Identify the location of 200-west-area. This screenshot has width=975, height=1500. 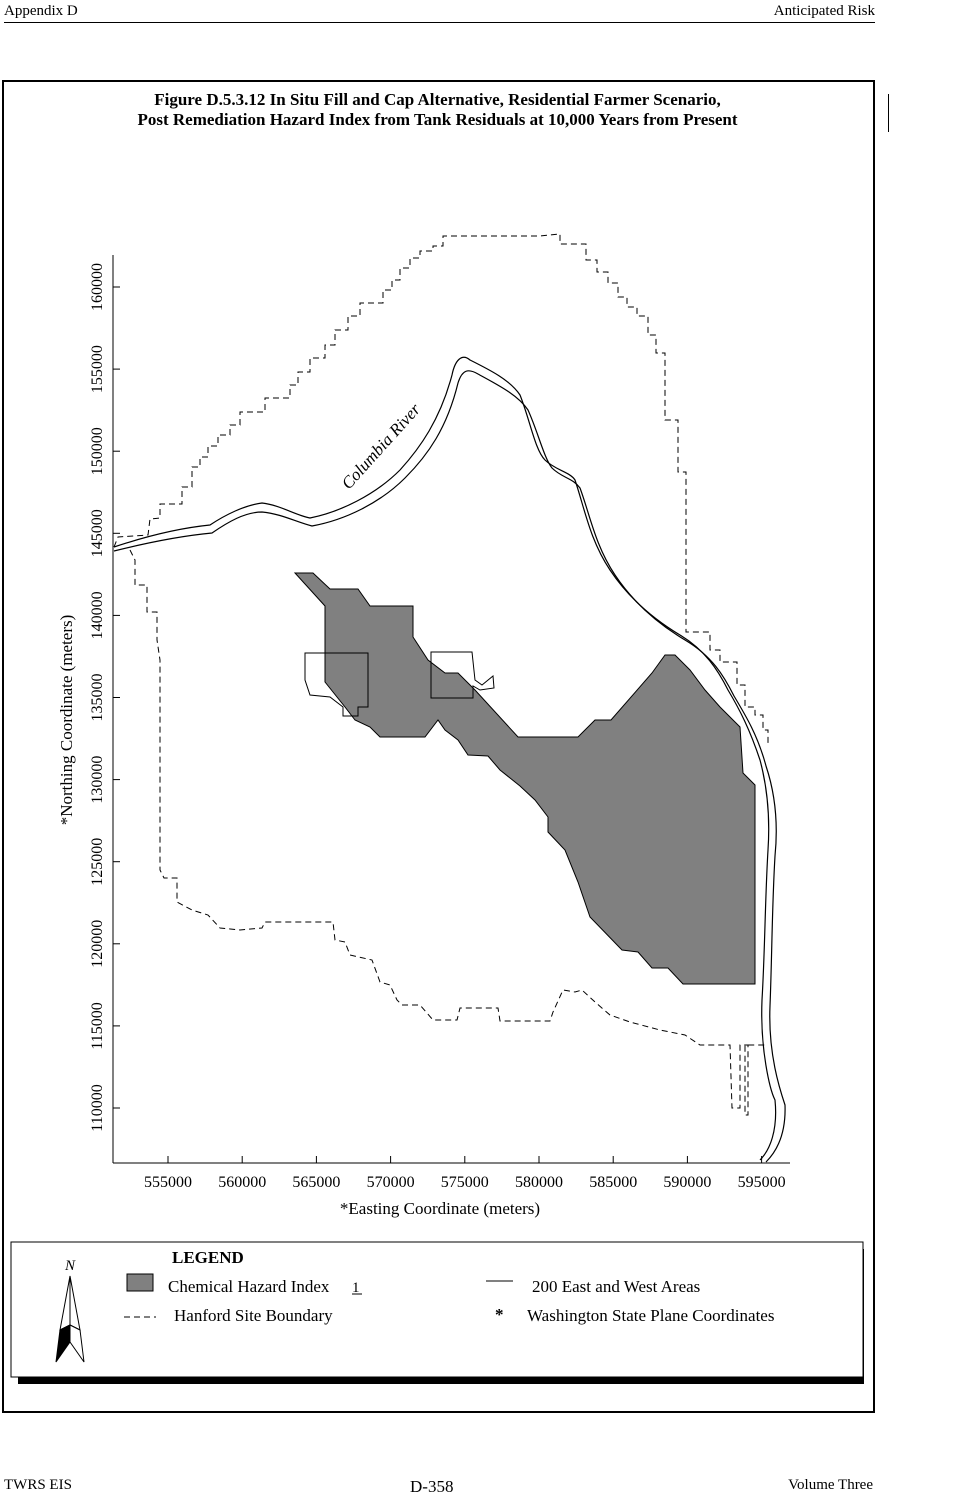
(336, 684).